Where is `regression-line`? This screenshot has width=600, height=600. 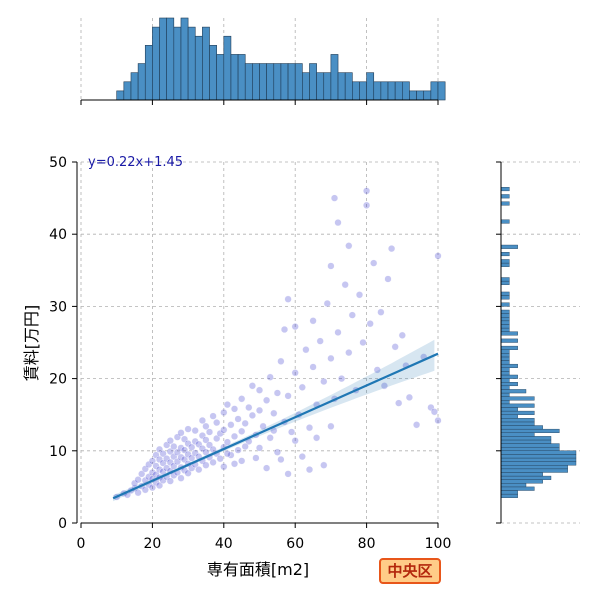 regression-line is located at coordinates (275, 426).